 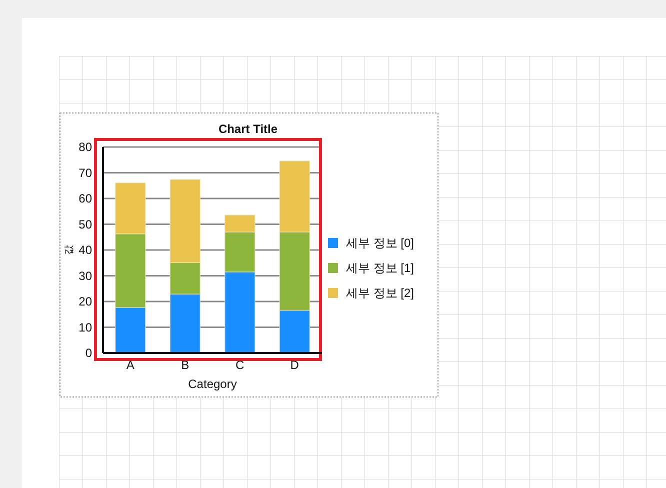 I want to click on y-tick-label: 70, so click(x=85, y=173).